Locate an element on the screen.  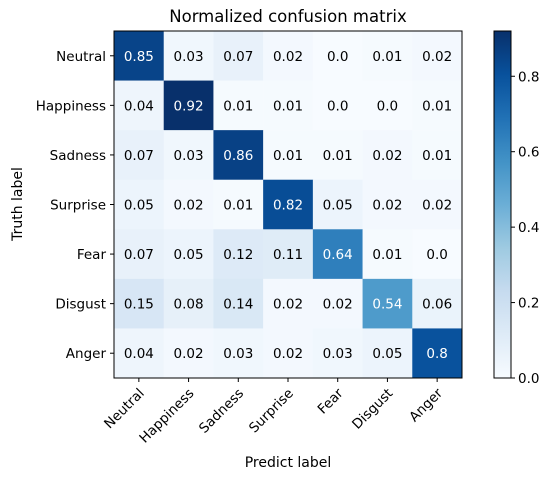
cell-value-label: 0.11 is located at coordinates (288, 255).